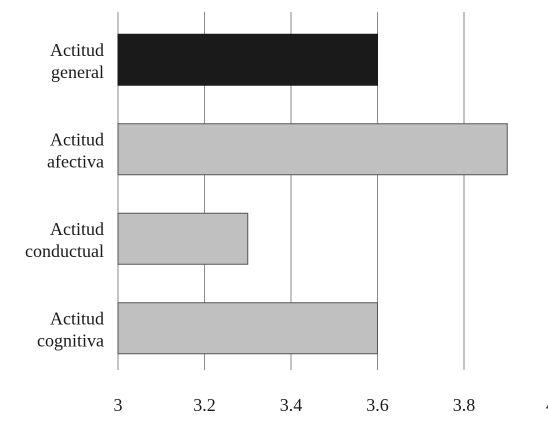 This screenshot has height=422, width=548. What do you see at coordinates (547, 405) in the screenshot?
I see `x-tick-label: 4` at bounding box center [547, 405].